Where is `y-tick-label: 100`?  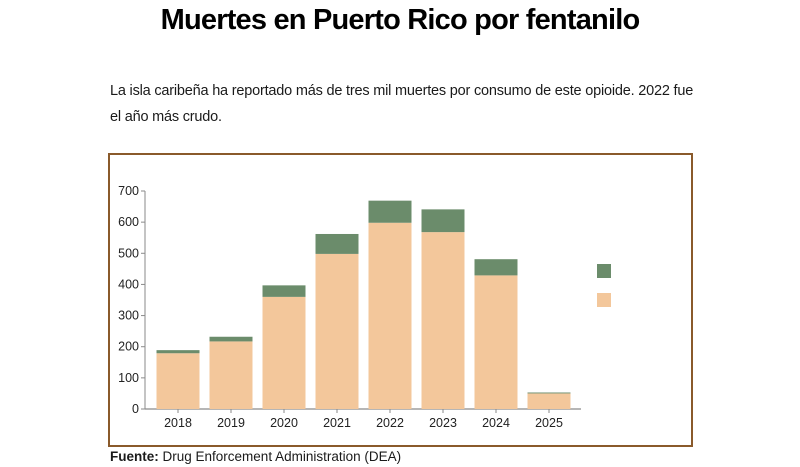
y-tick-label: 100 is located at coordinates (128, 378).